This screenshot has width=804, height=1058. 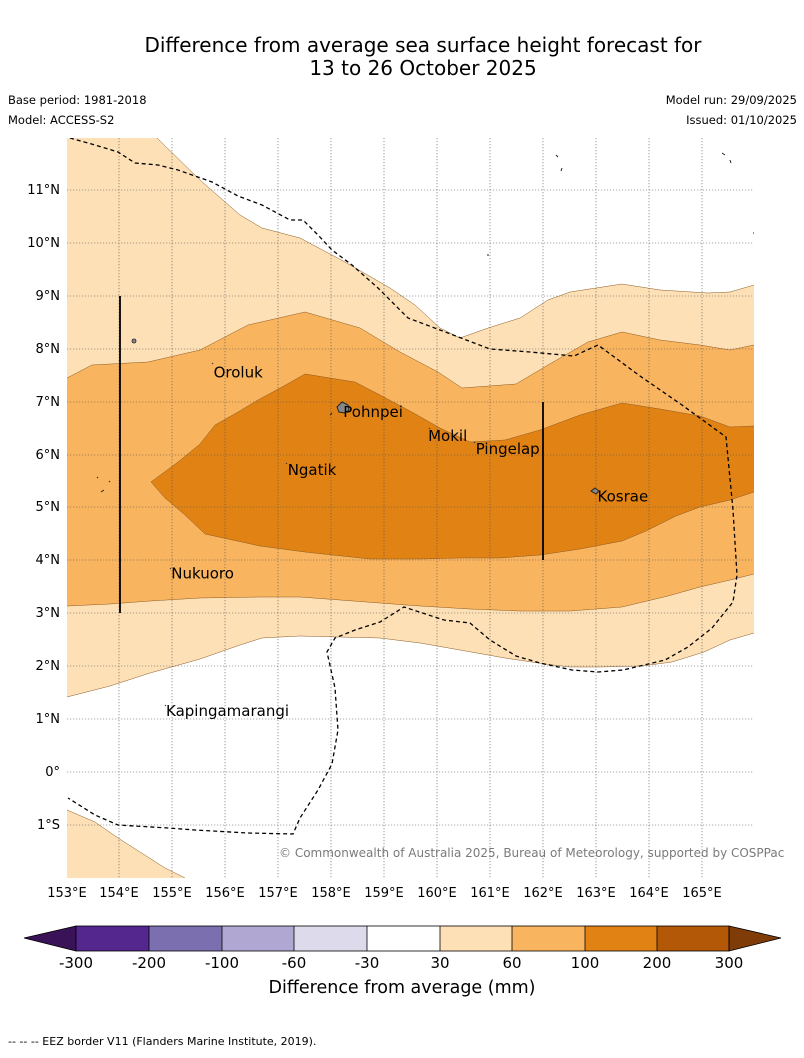 What do you see at coordinates (402, 988) in the screenshot?
I see `colorbar-title: Difference from average (mm)` at bounding box center [402, 988].